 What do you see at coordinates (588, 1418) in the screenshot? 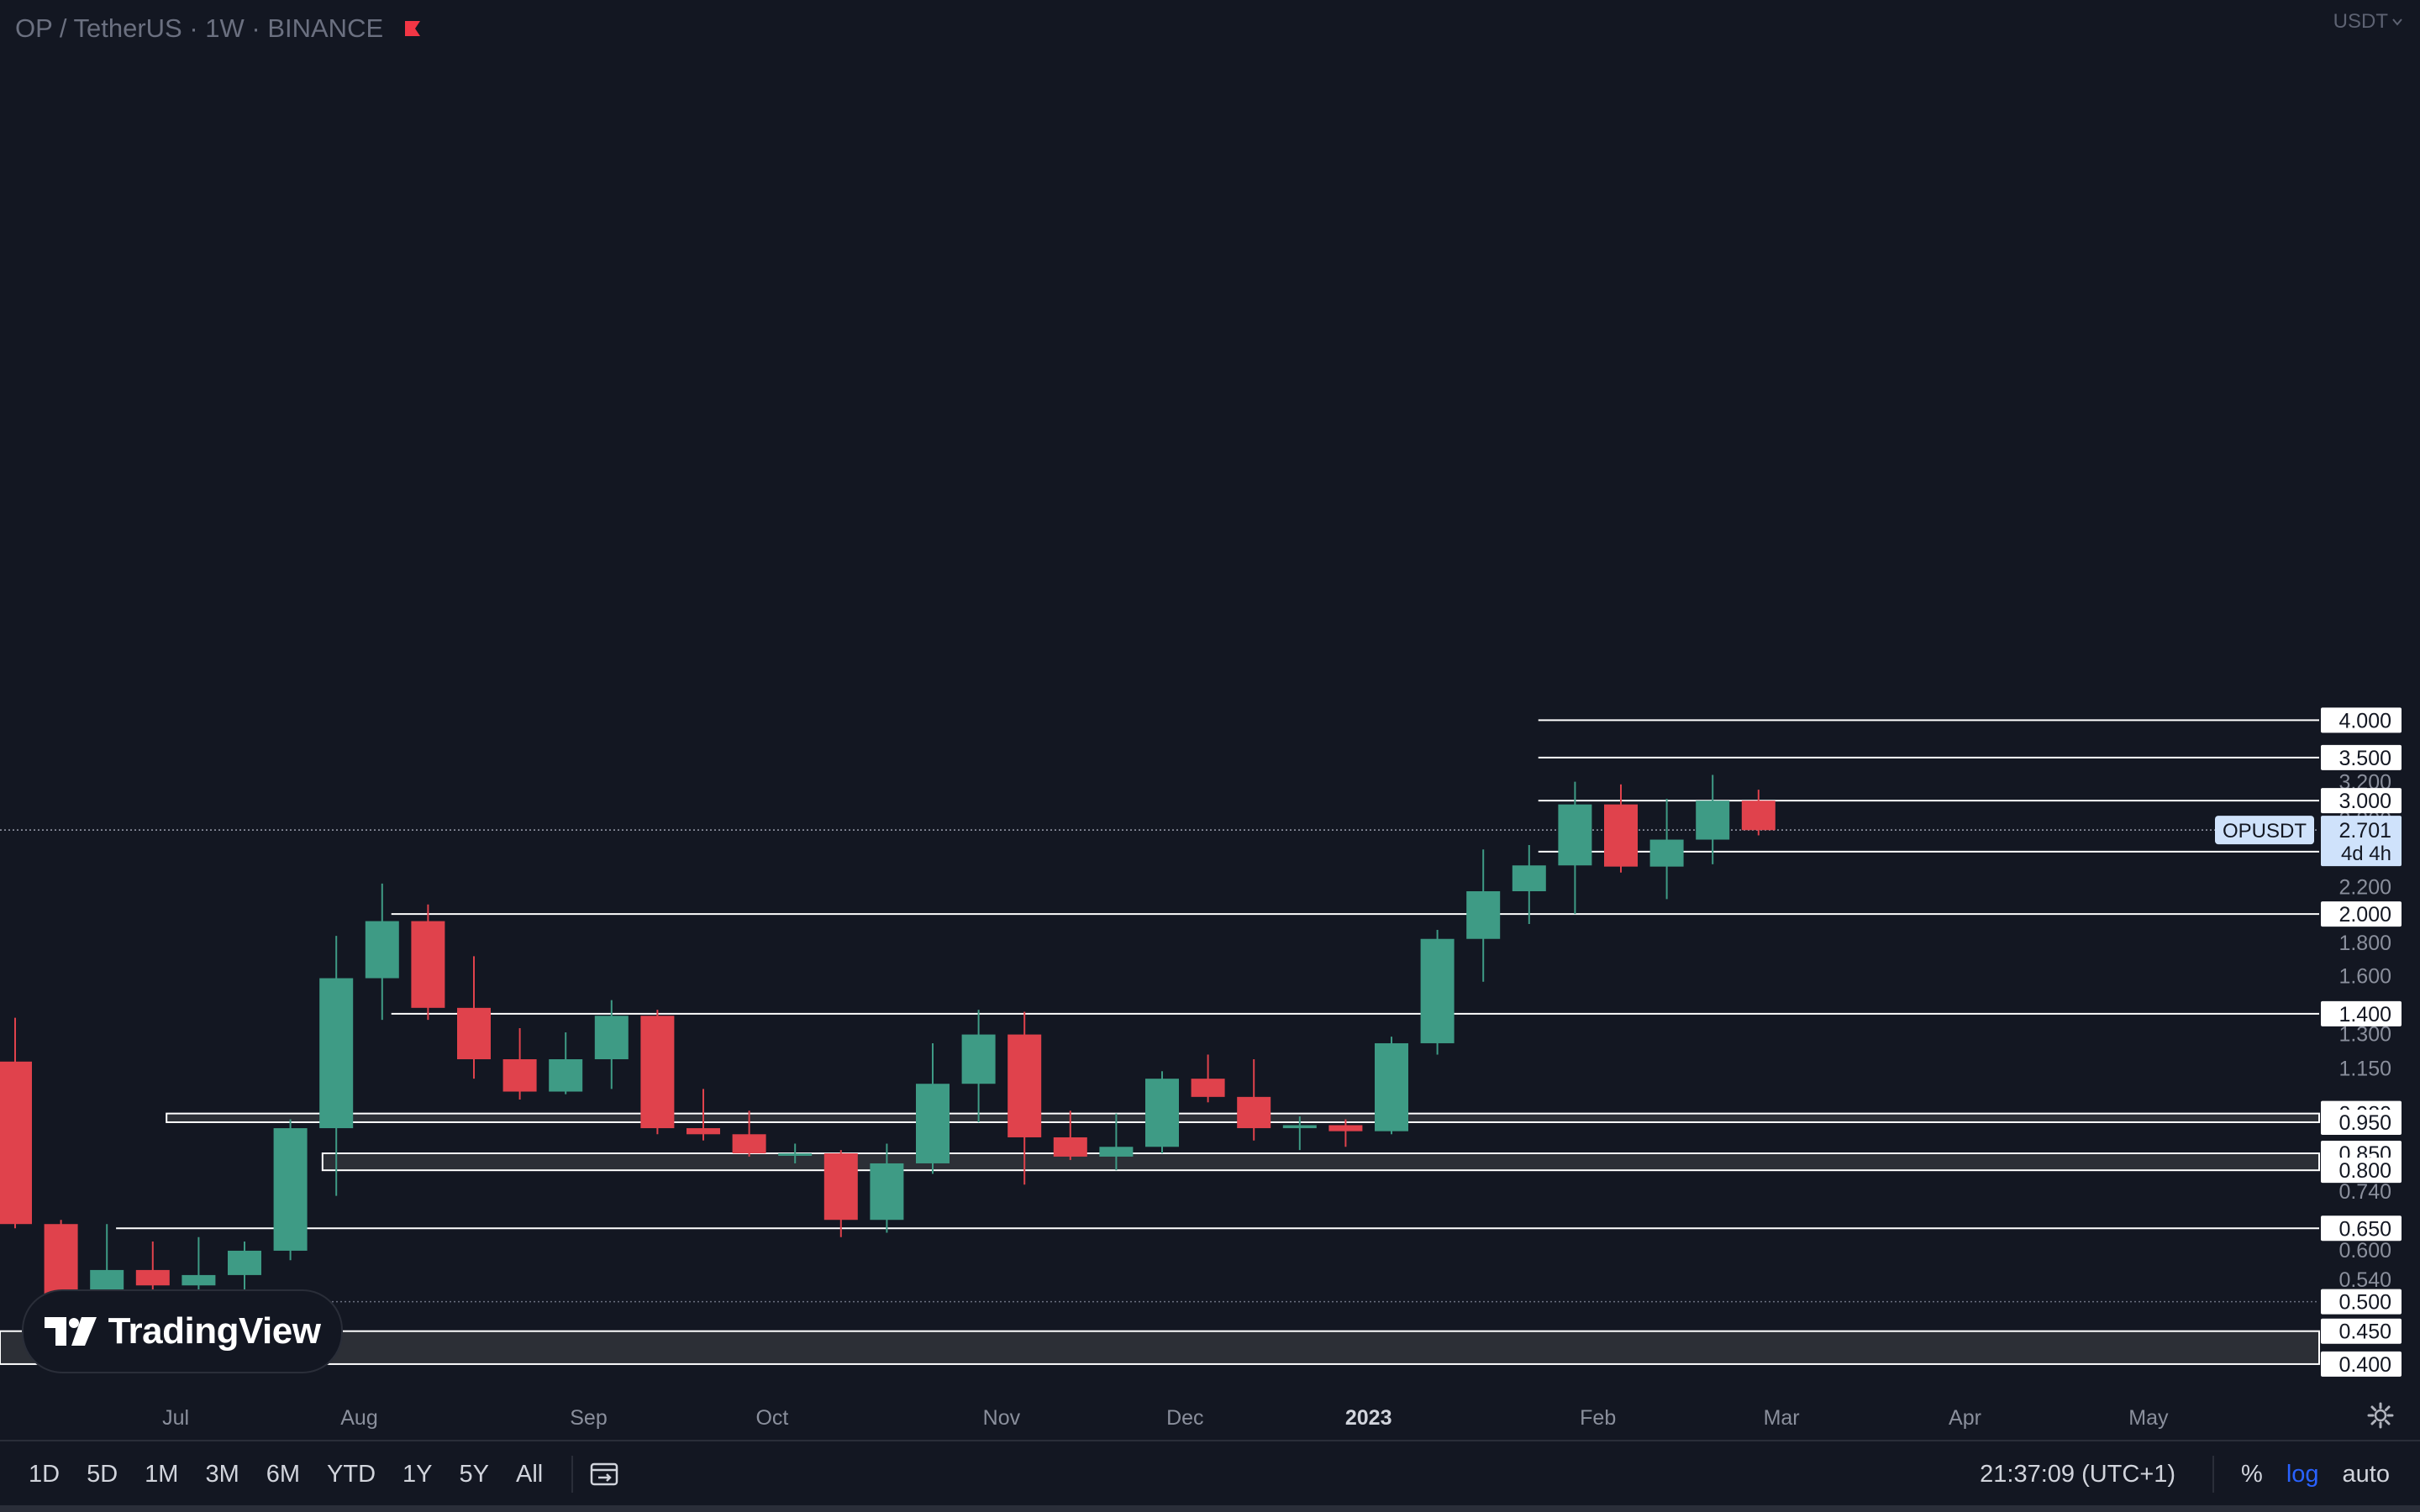
I see `time-tick-label: Sep` at bounding box center [588, 1418].